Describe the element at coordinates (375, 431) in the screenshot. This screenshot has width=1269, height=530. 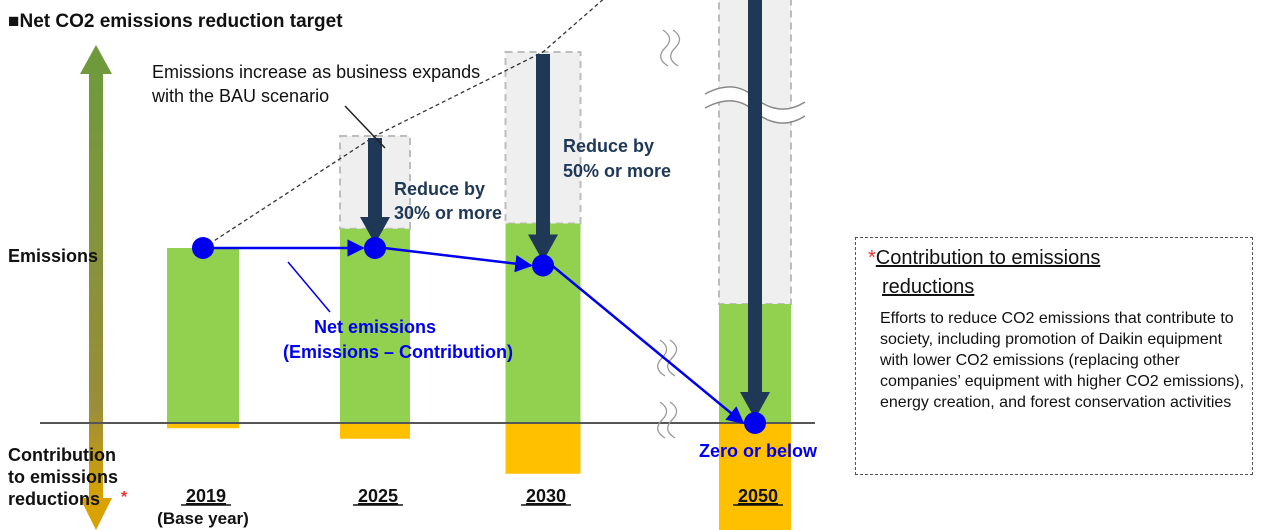
I see `contribution-bar-2025` at that location.